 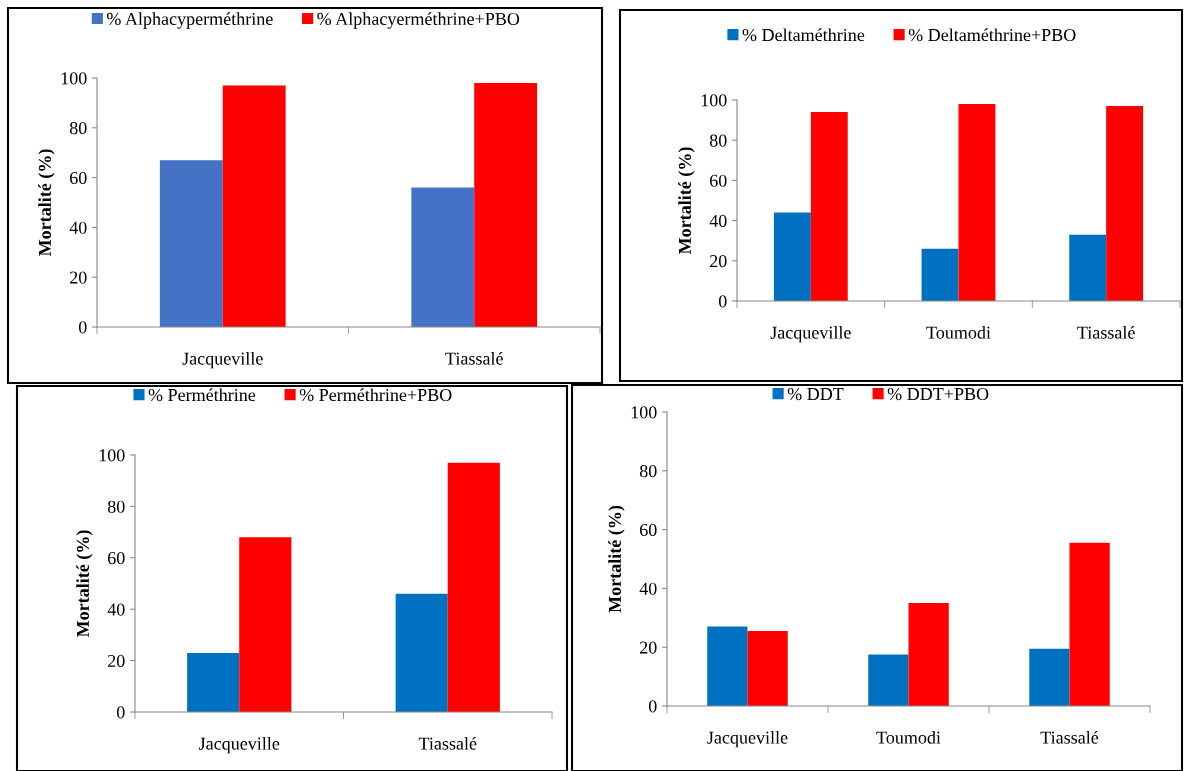 I want to click on legend-label: % Alphacyerméthrine+PBO, so click(x=418, y=20).